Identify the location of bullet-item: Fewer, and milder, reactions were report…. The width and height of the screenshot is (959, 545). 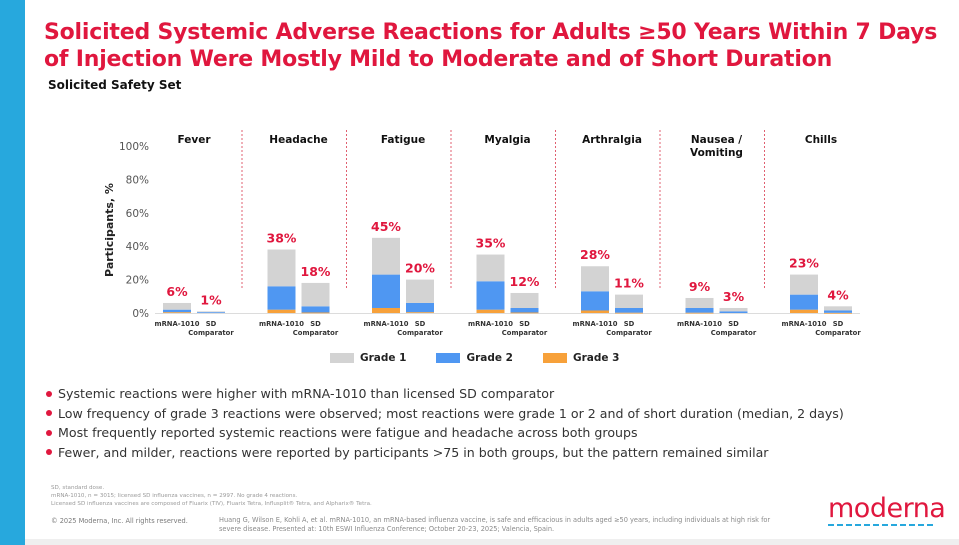
(445, 453).